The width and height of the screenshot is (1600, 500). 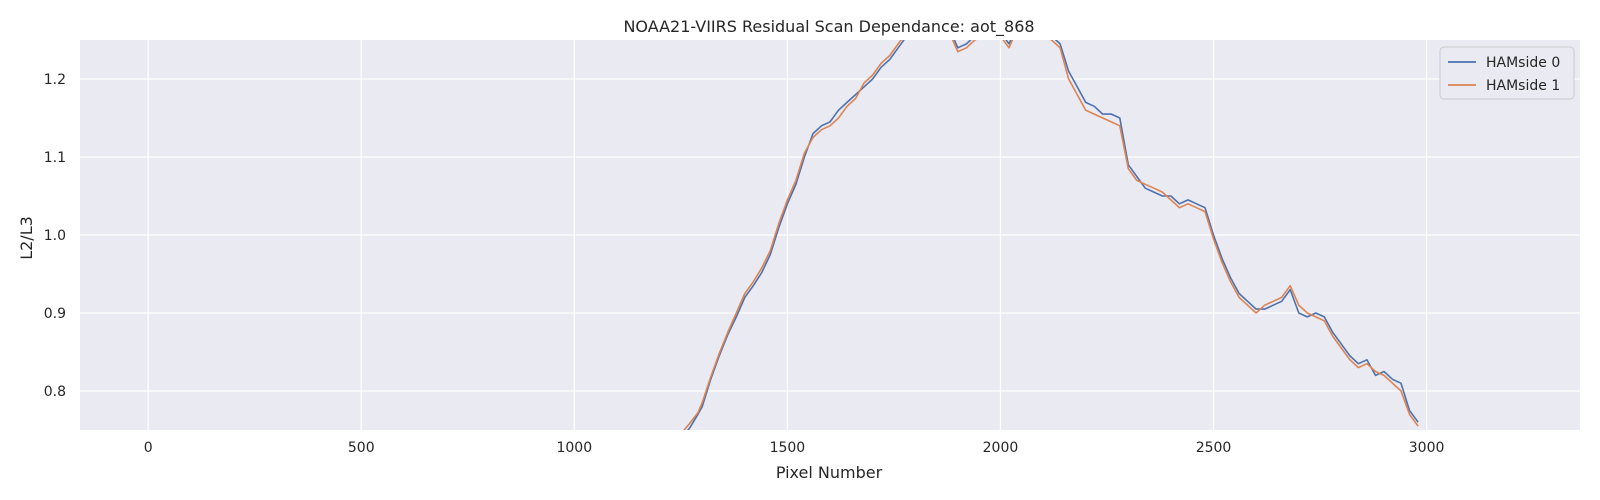 I want to click on x-tick-label: 1500, so click(x=788, y=448).